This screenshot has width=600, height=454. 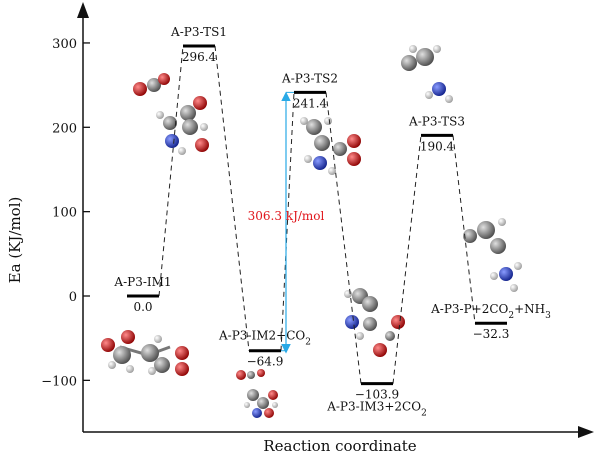 I want to click on energy-value-label: 241.4, so click(x=310, y=103).